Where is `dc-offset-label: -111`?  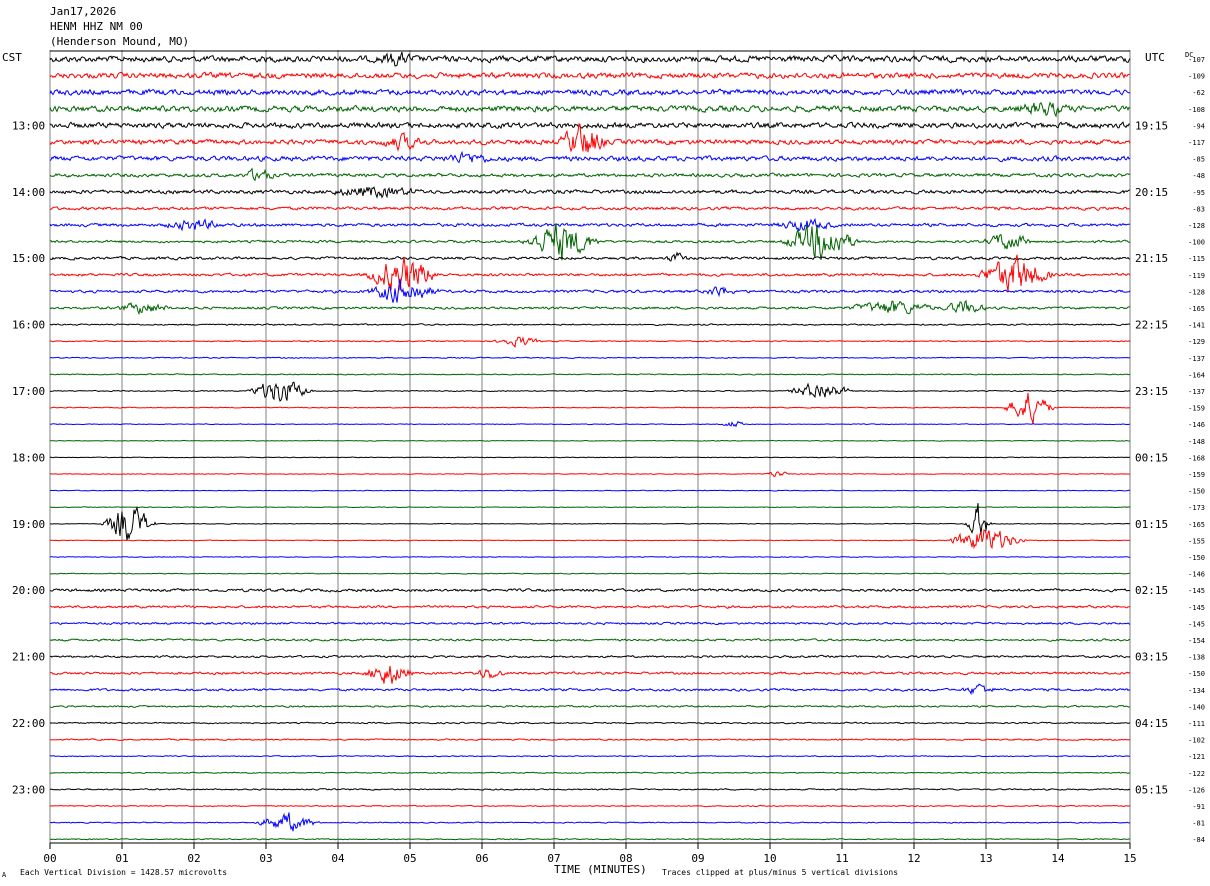 dc-offset-label: -111 is located at coordinates (1196, 724).